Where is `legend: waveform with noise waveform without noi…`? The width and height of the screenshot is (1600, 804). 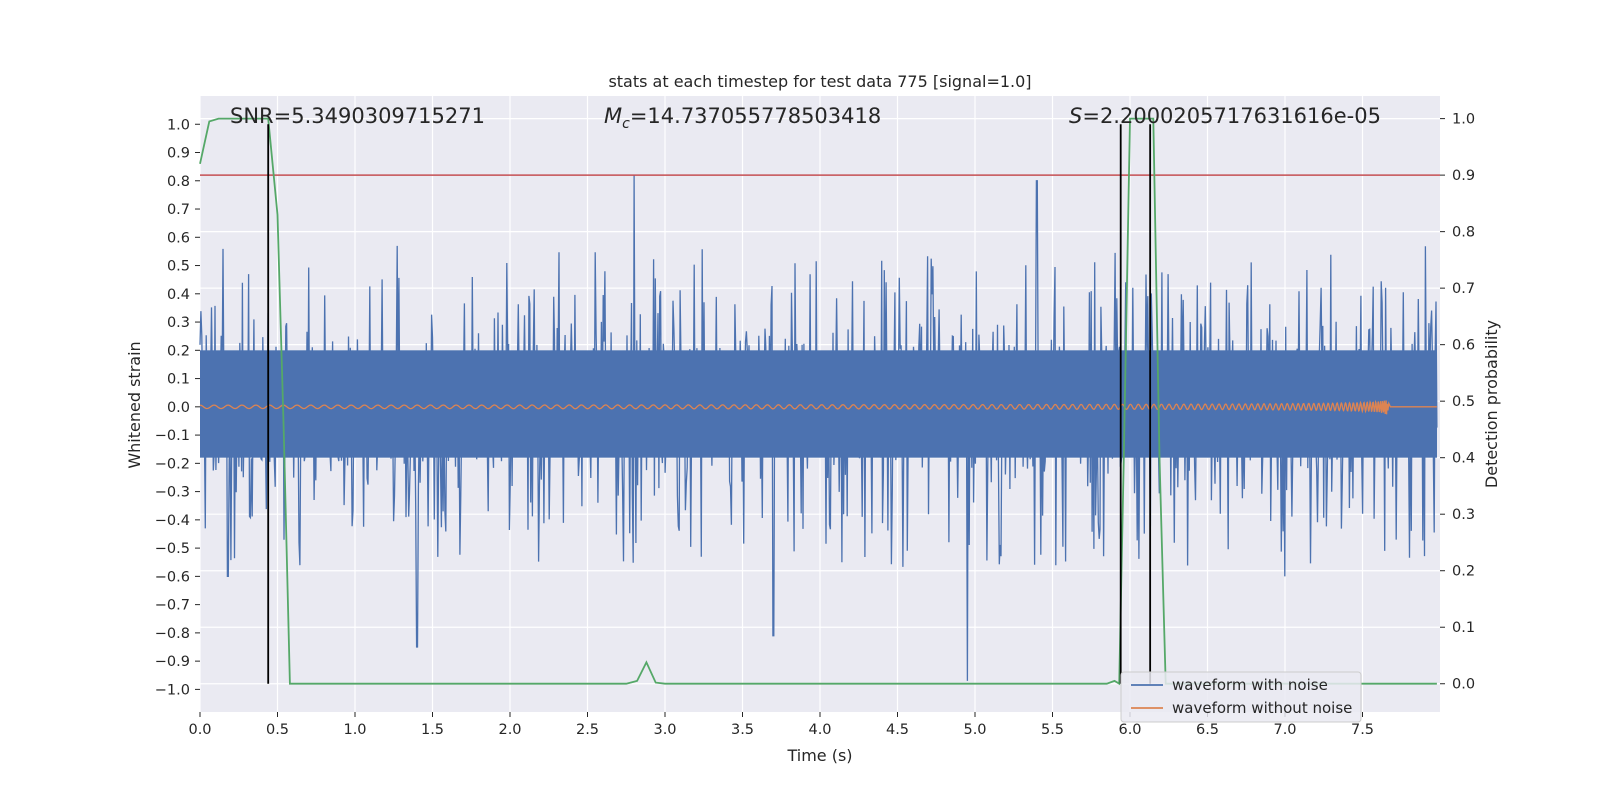
legend: waveform with noise waveform without noi… is located at coordinates (1241, 697).